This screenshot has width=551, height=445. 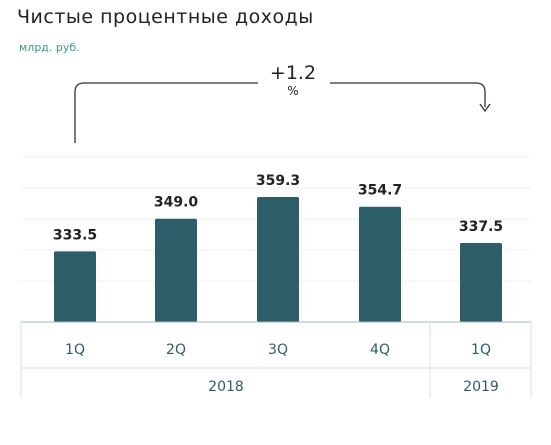 What do you see at coordinates (226, 387) in the screenshot?
I see `year-group-label: 2018` at bounding box center [226, 387].